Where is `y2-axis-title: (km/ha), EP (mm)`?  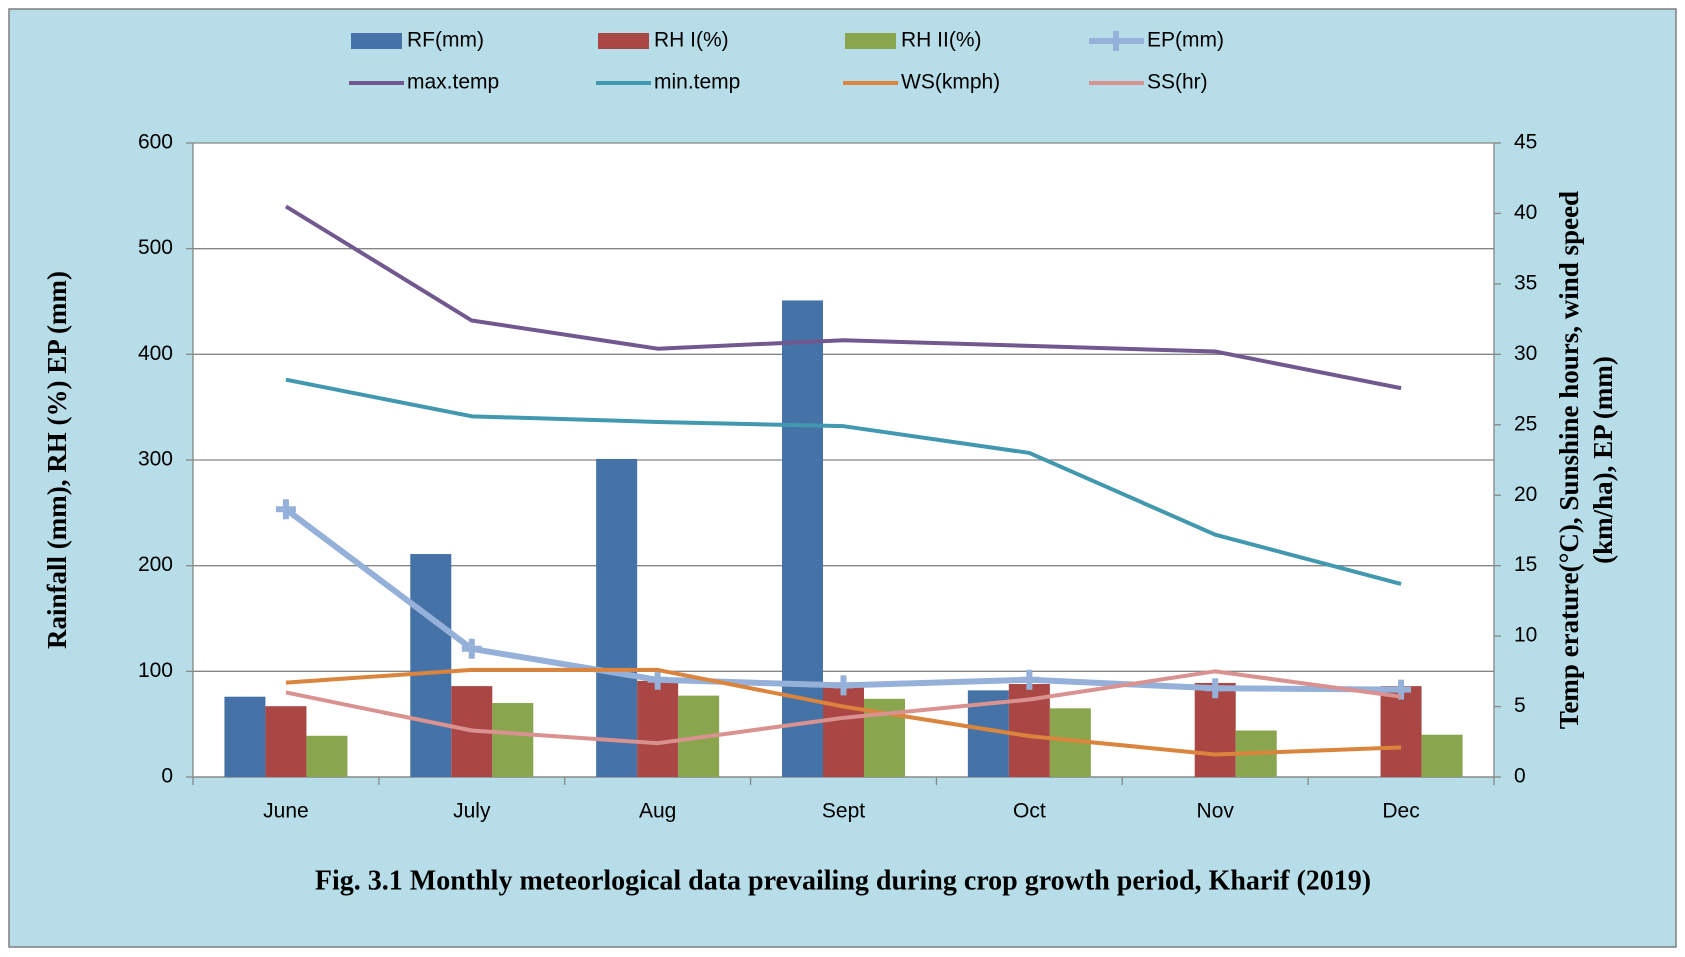
y2-axis-title: (km/ha), EP (mm) is located at coordinates (1603, 460).